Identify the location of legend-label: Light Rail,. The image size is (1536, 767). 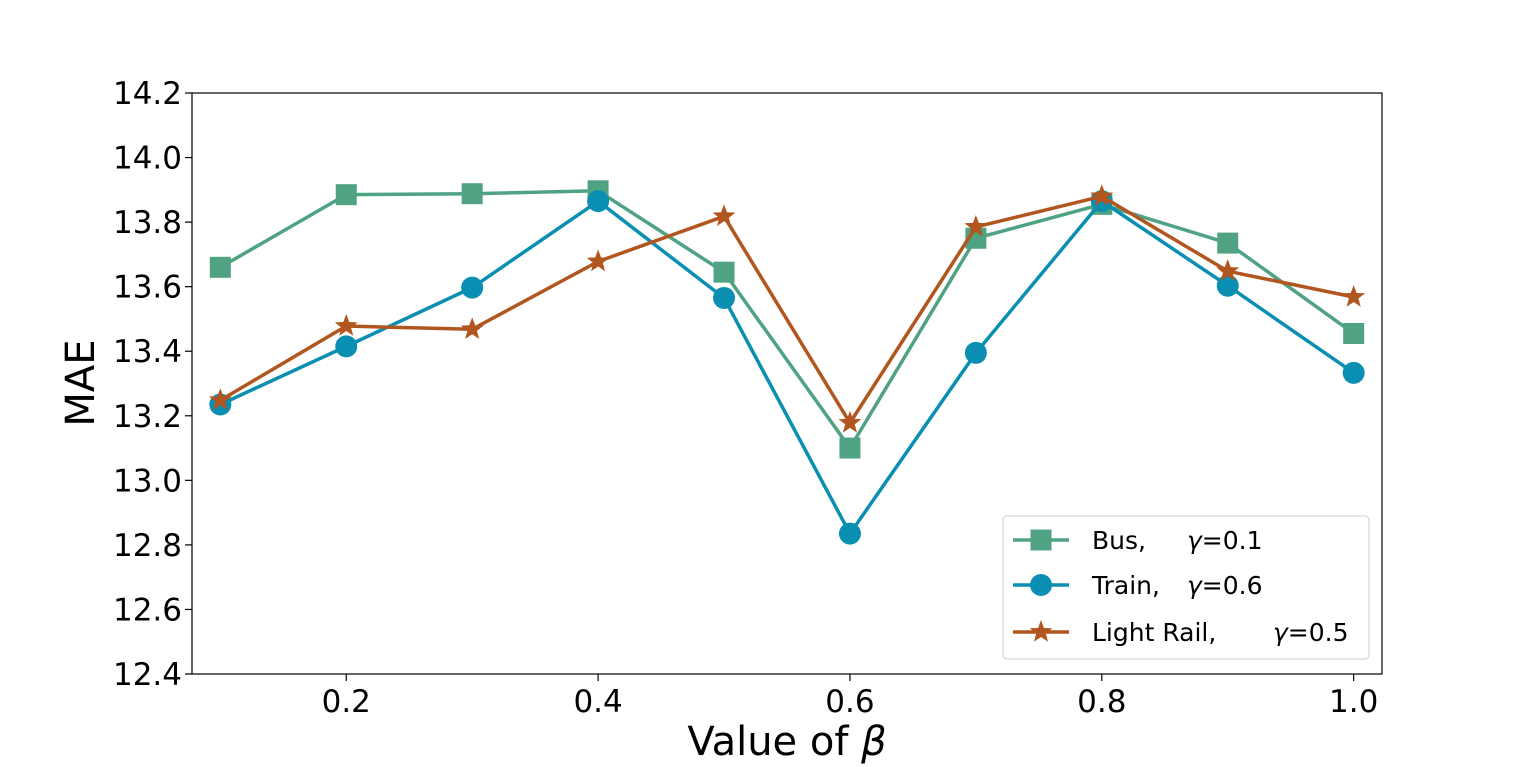
(1154, 632).